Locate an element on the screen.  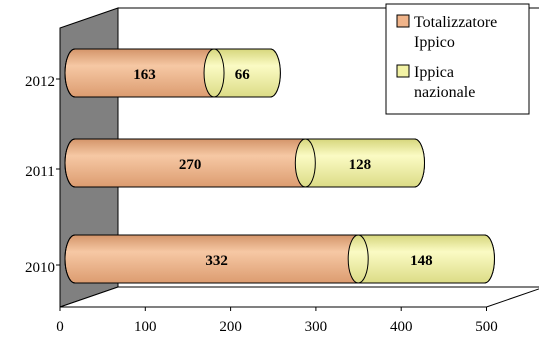
data-label: 66 is located at coordinates (243, 75).